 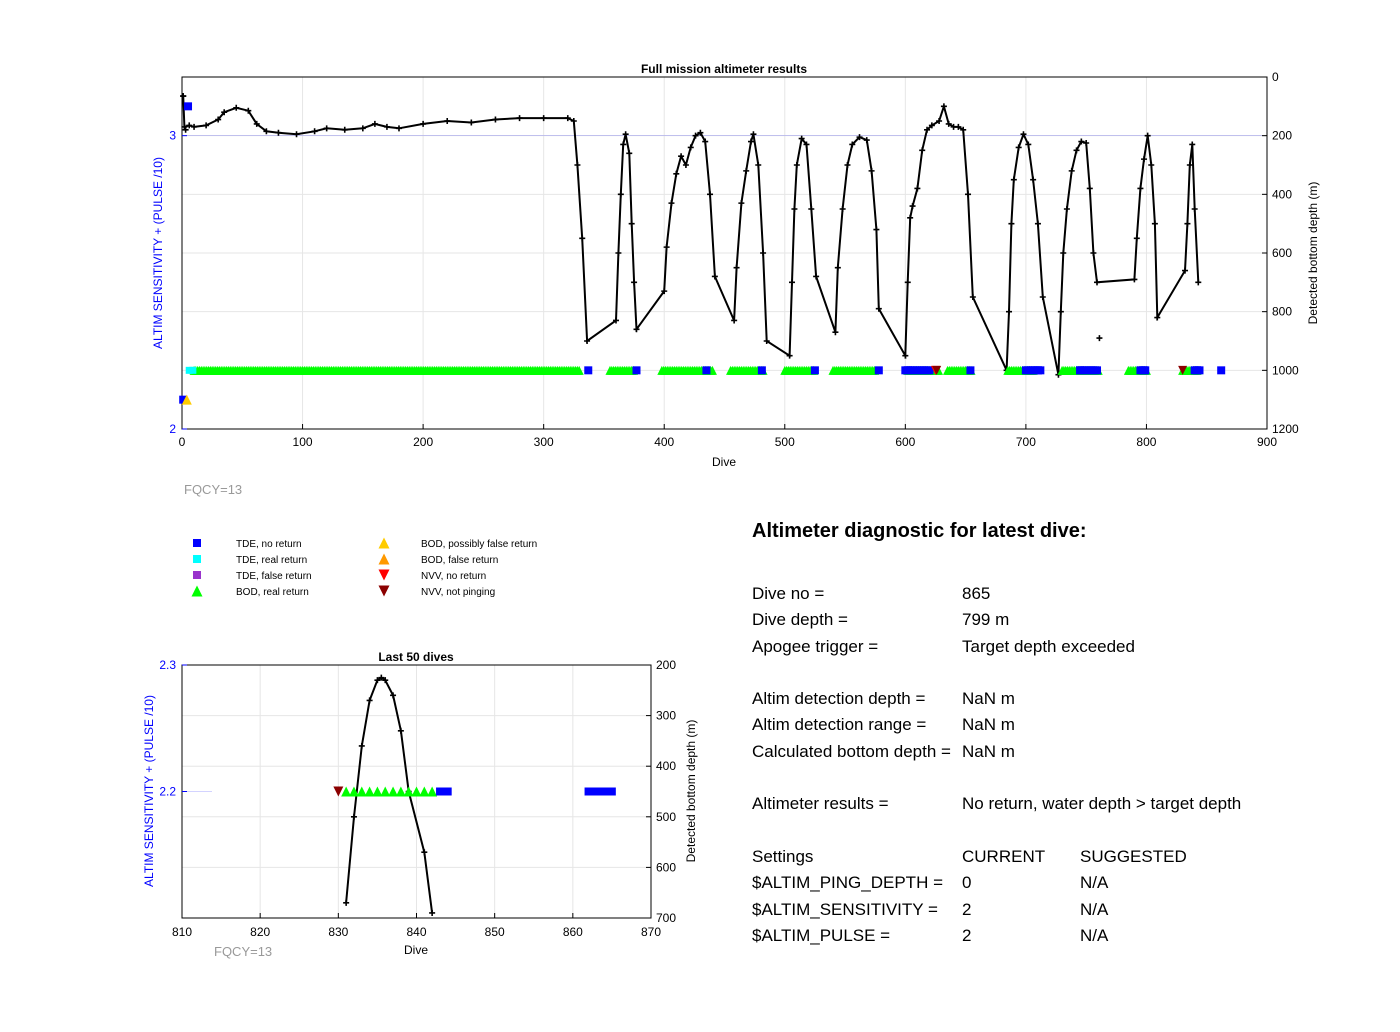 I want to click on settings-header-row: Settings CURRENT SUGGESTED, so click(x=1062, y=857).